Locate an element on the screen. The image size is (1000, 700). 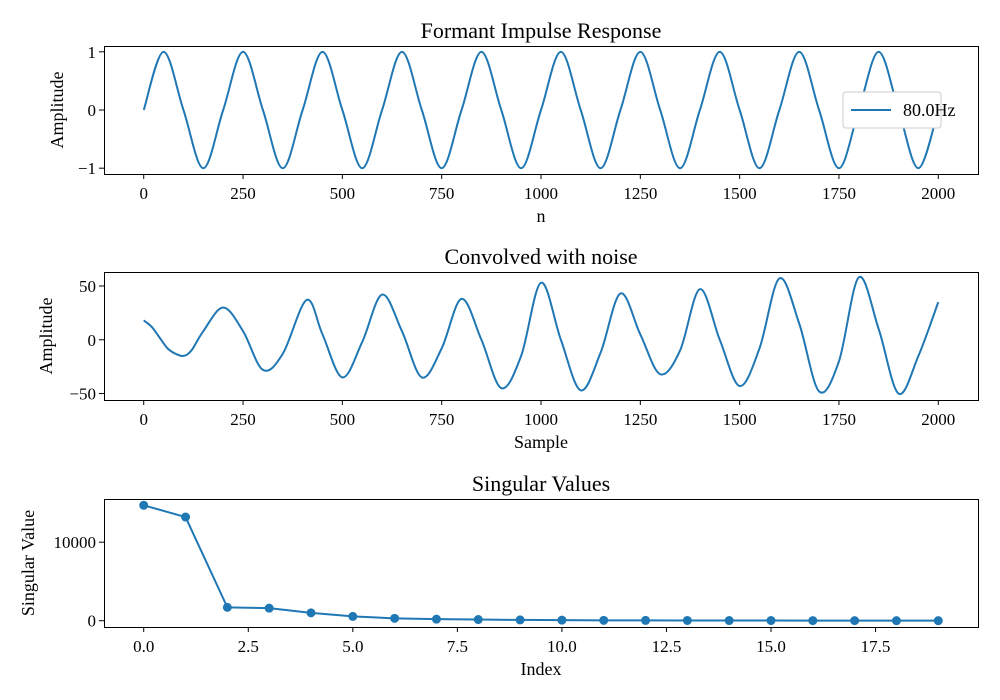
legend-entry: 80.0Hz is located at coordinates (929, 110).